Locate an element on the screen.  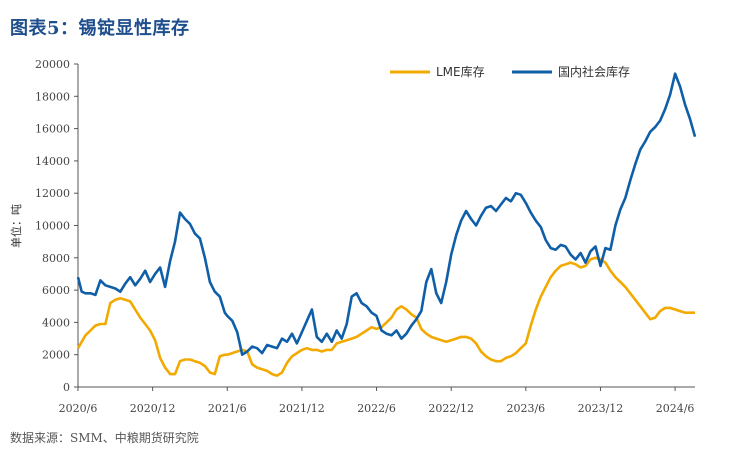
x-tick-label: 2023/12 is located at coordinates (601, 408).